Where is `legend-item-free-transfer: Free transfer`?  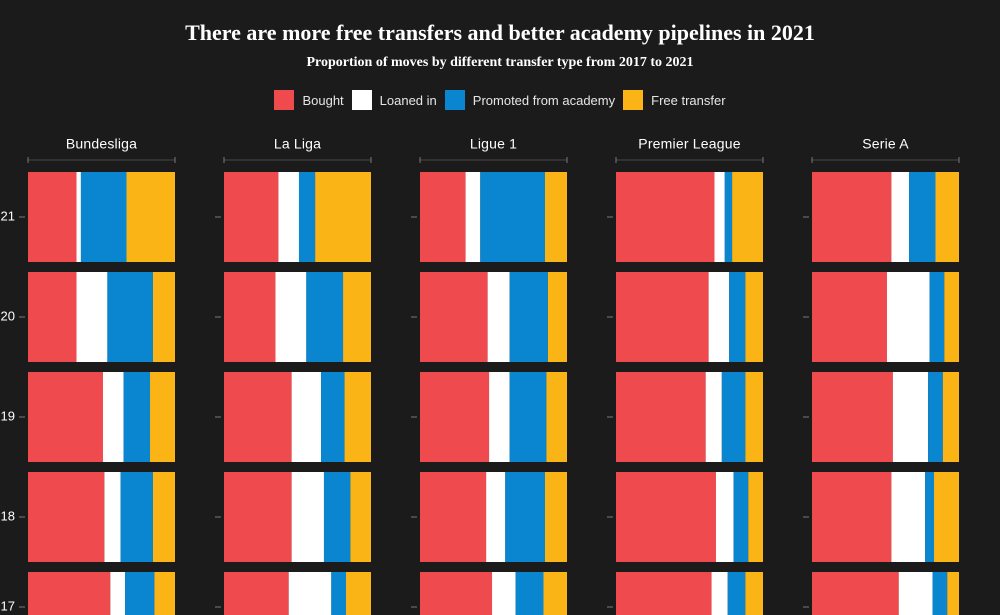
legend-item-free-transfer: Free transfer is located at coordinates (674, 100).